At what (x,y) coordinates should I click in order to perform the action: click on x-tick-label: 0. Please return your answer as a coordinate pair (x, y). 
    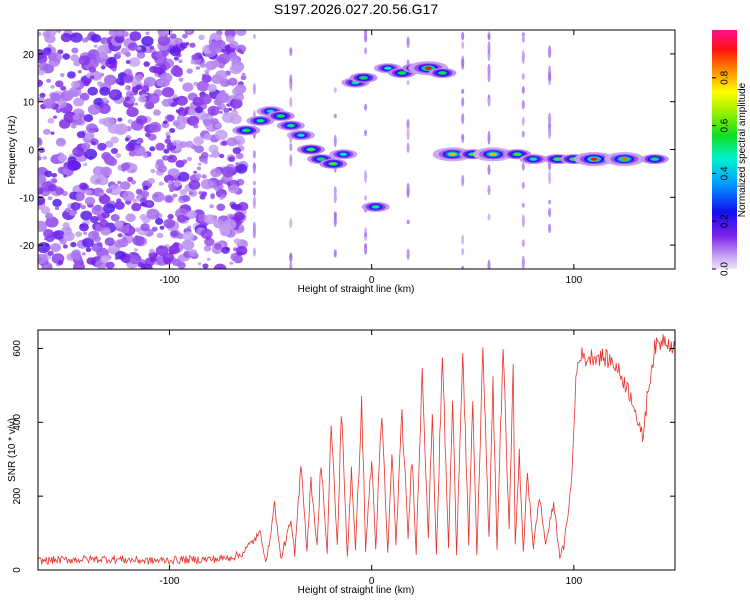
    Looking at the image, I should click on (372, 581).